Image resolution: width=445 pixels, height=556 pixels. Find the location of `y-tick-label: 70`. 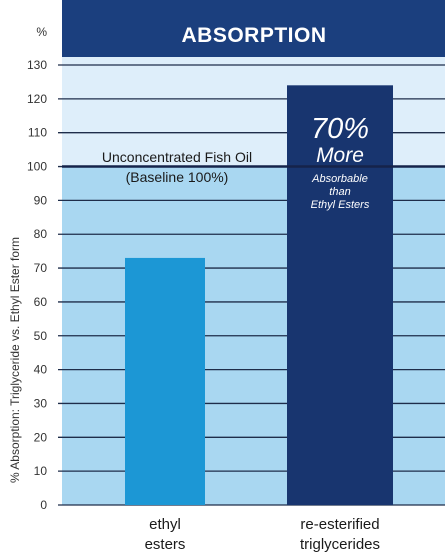

y-tick-label: 70 is located at coordinates (41, 268).